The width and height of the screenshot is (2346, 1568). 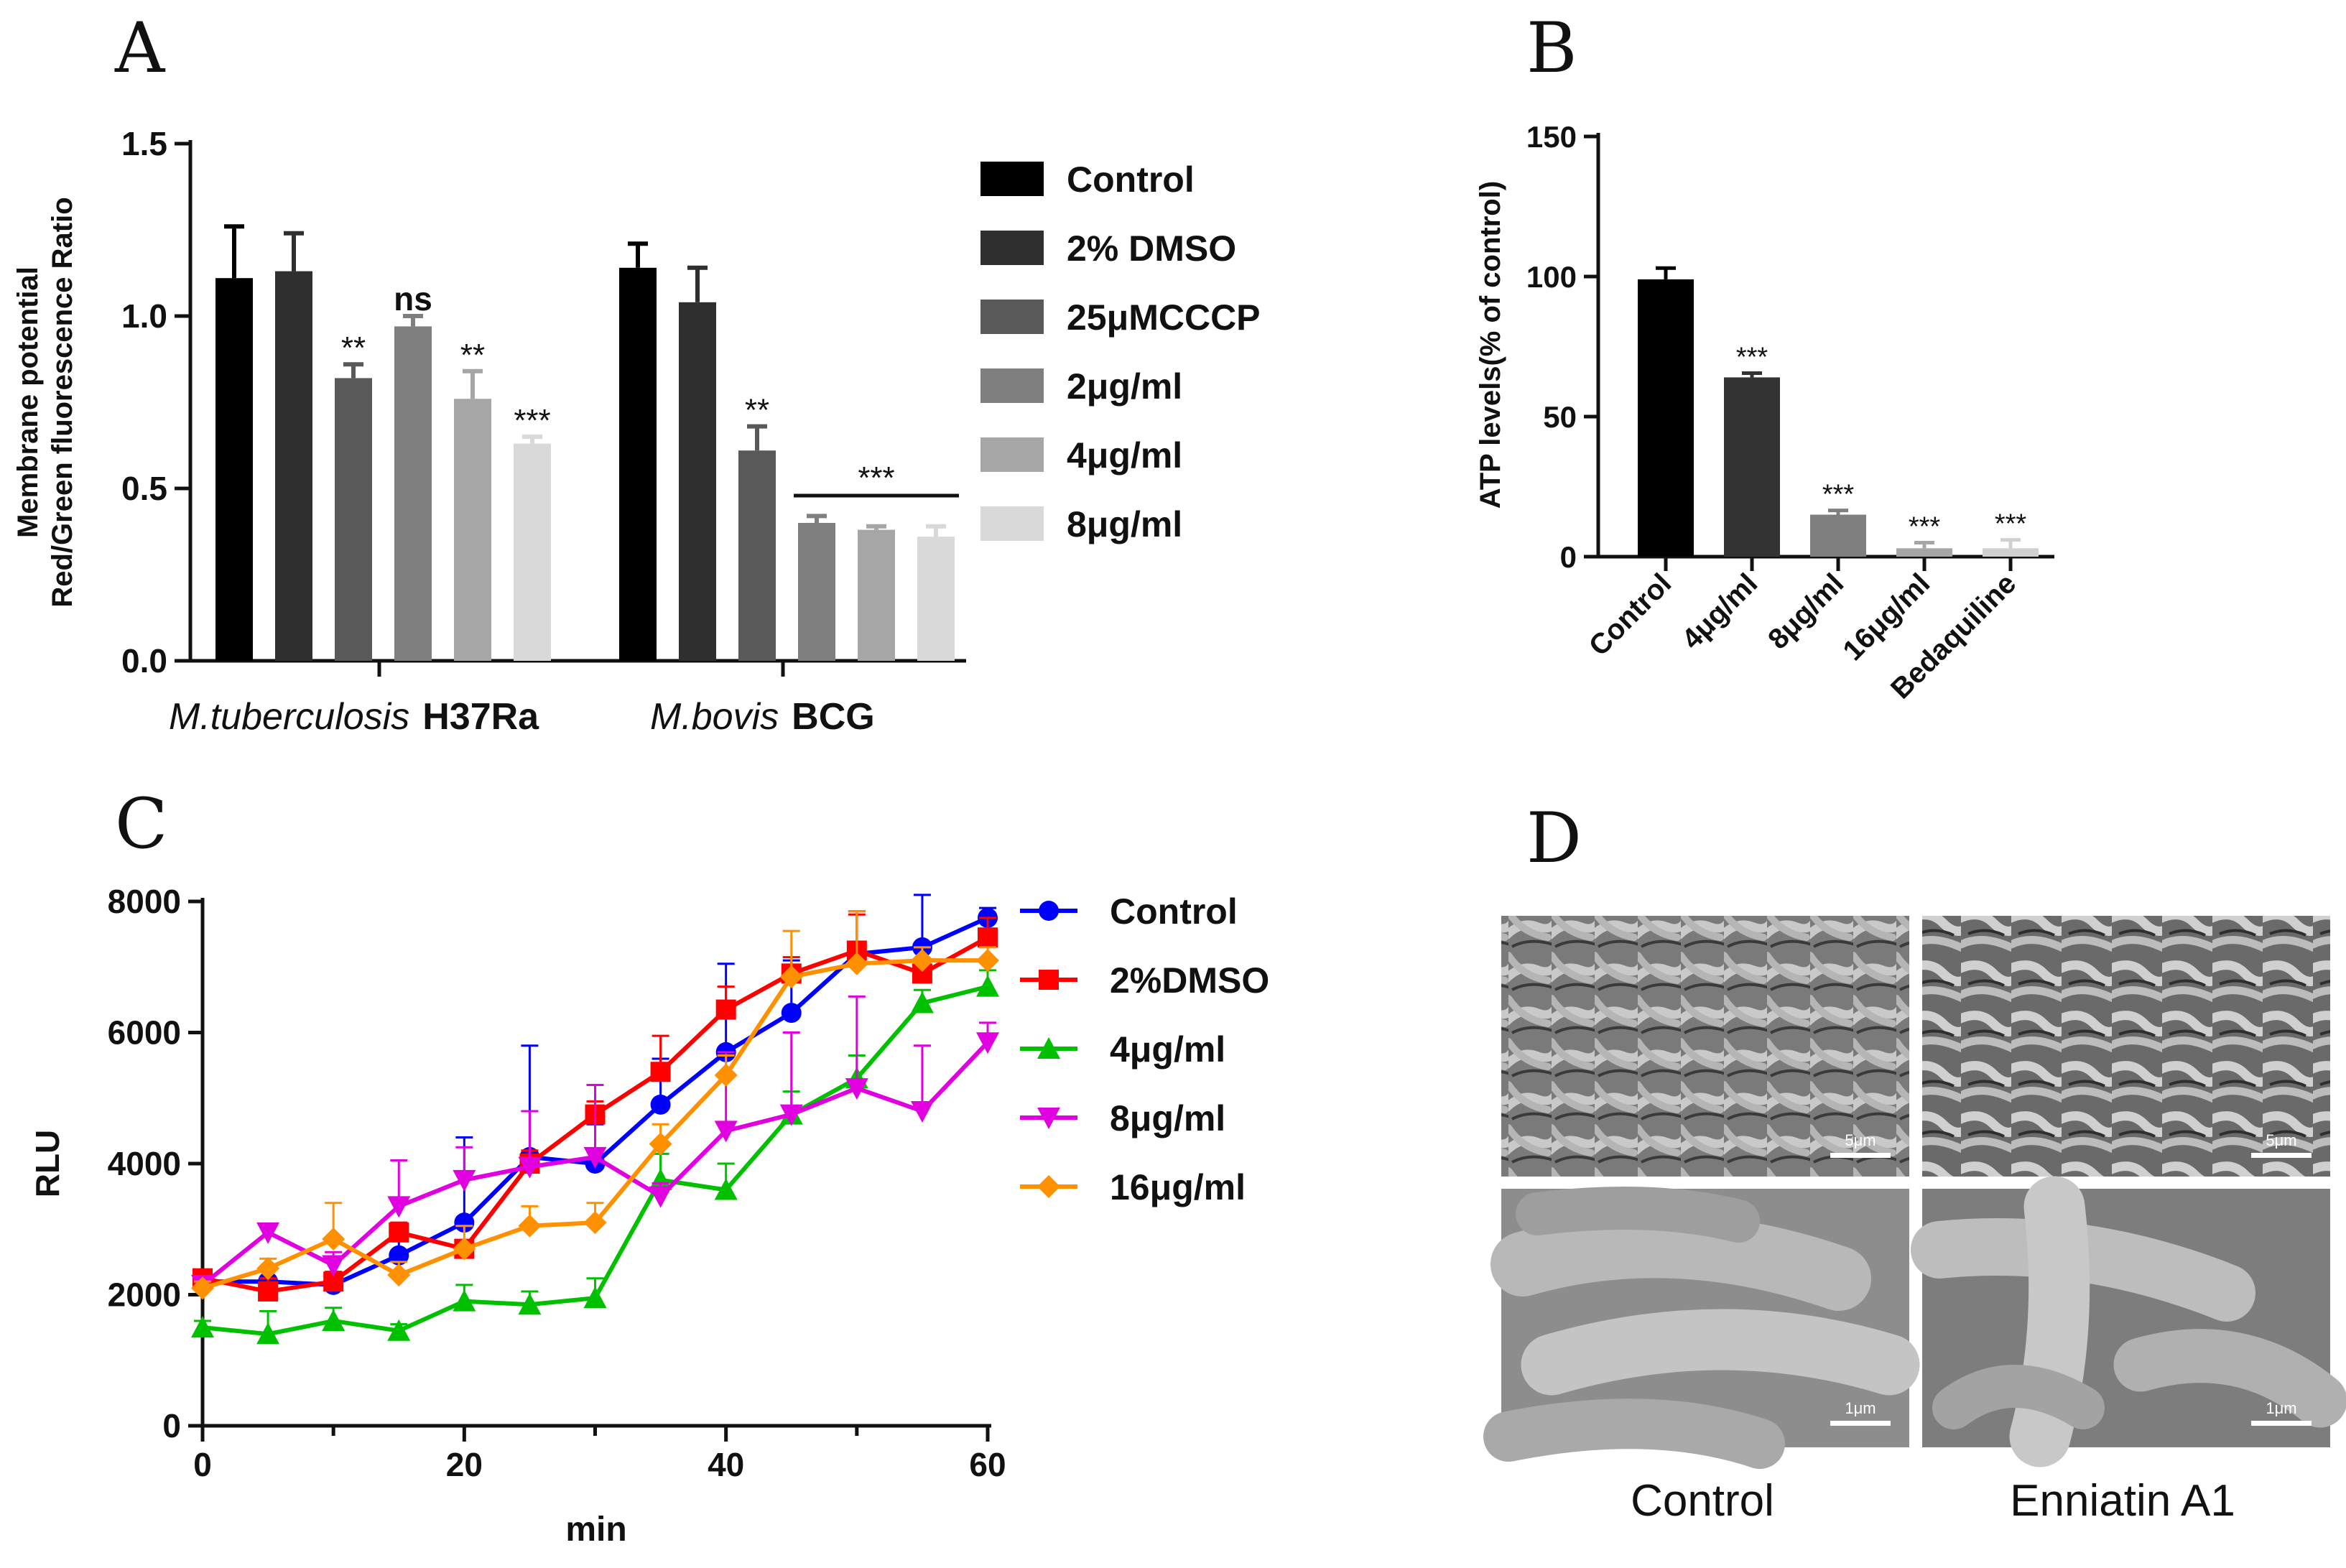 What do you see at coordinates (144, 316) in the screenshot?
I see `panel-a-ytick-label: 1.0` at bounding box center [144, 316].